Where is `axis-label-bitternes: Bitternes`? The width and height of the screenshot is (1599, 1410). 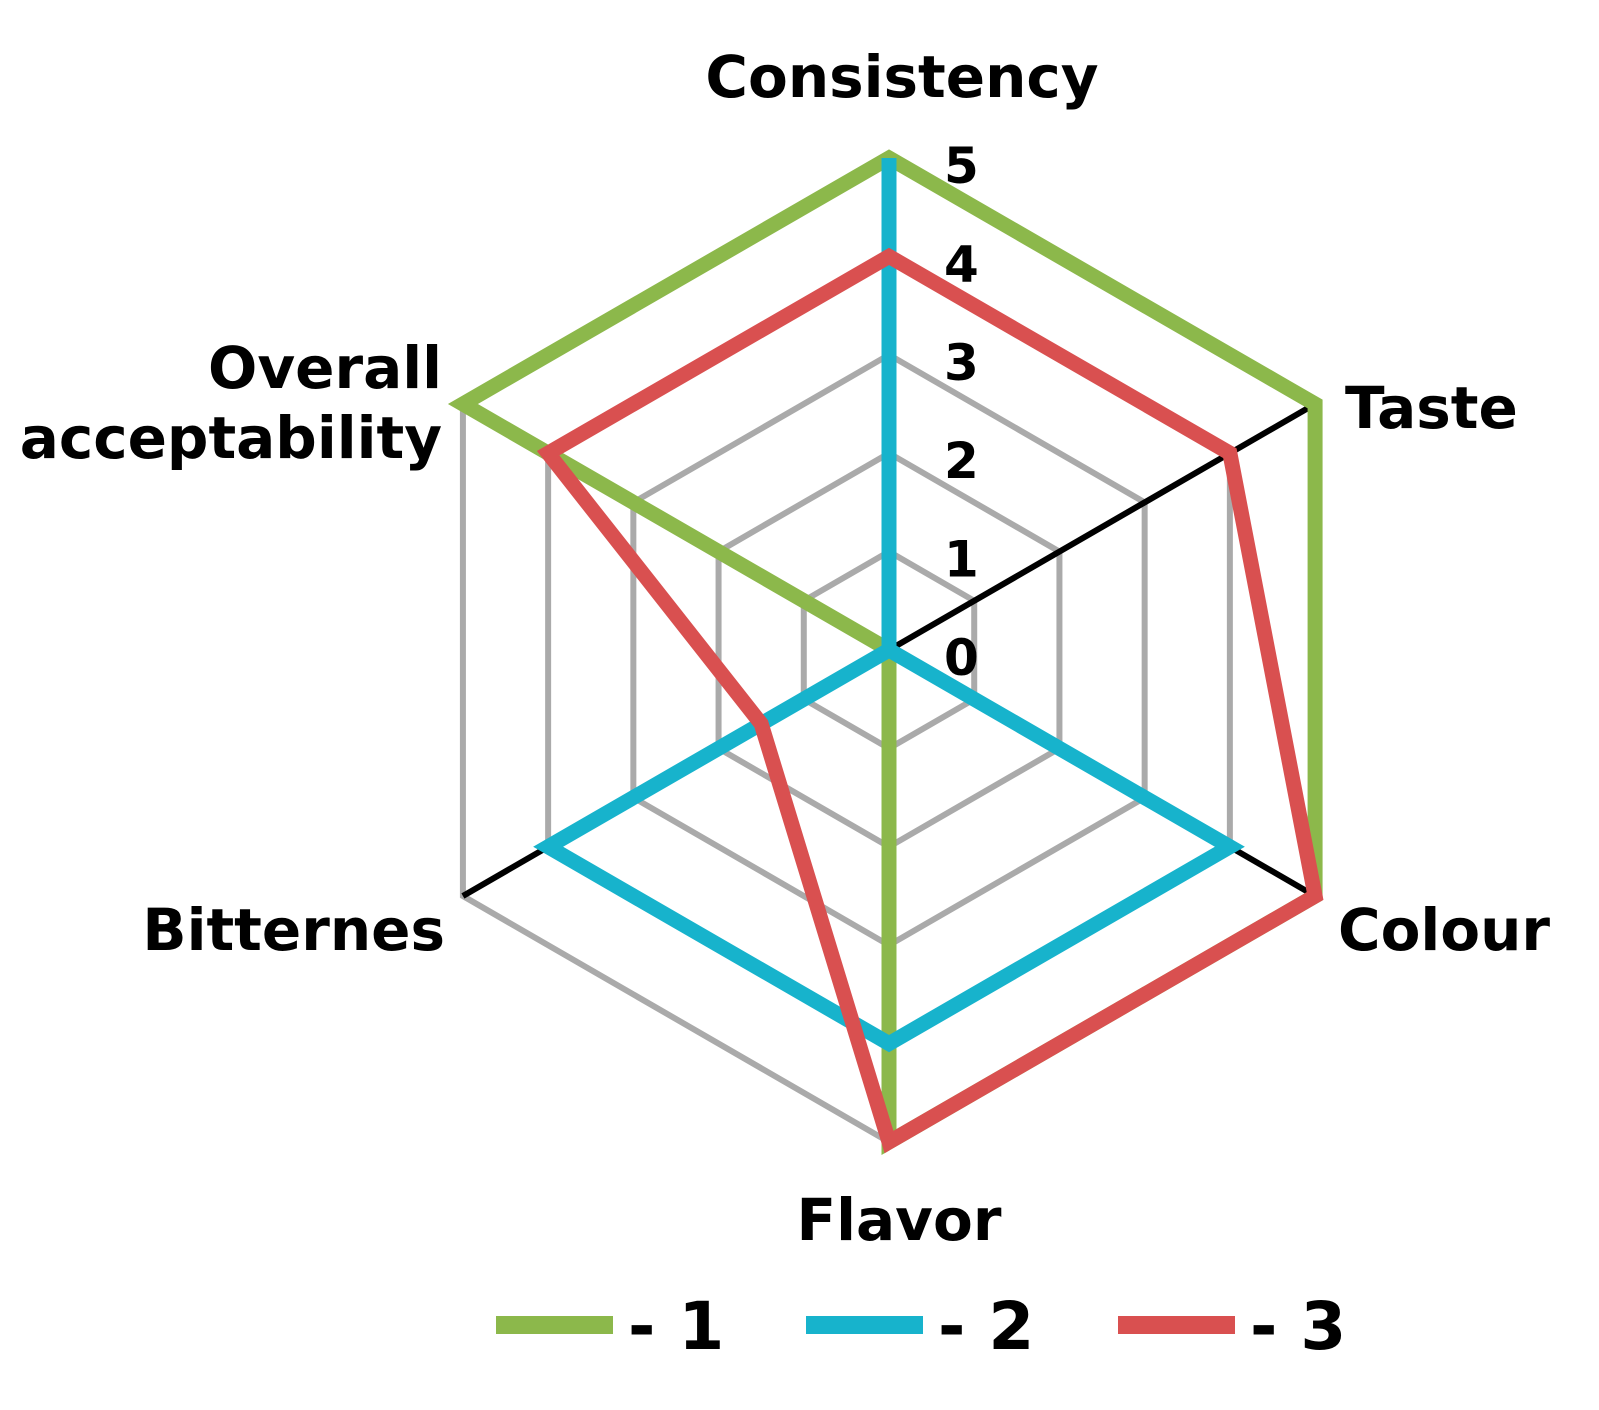
axis-label-bitternes: Bitternes is located at coordinates (293, 930).